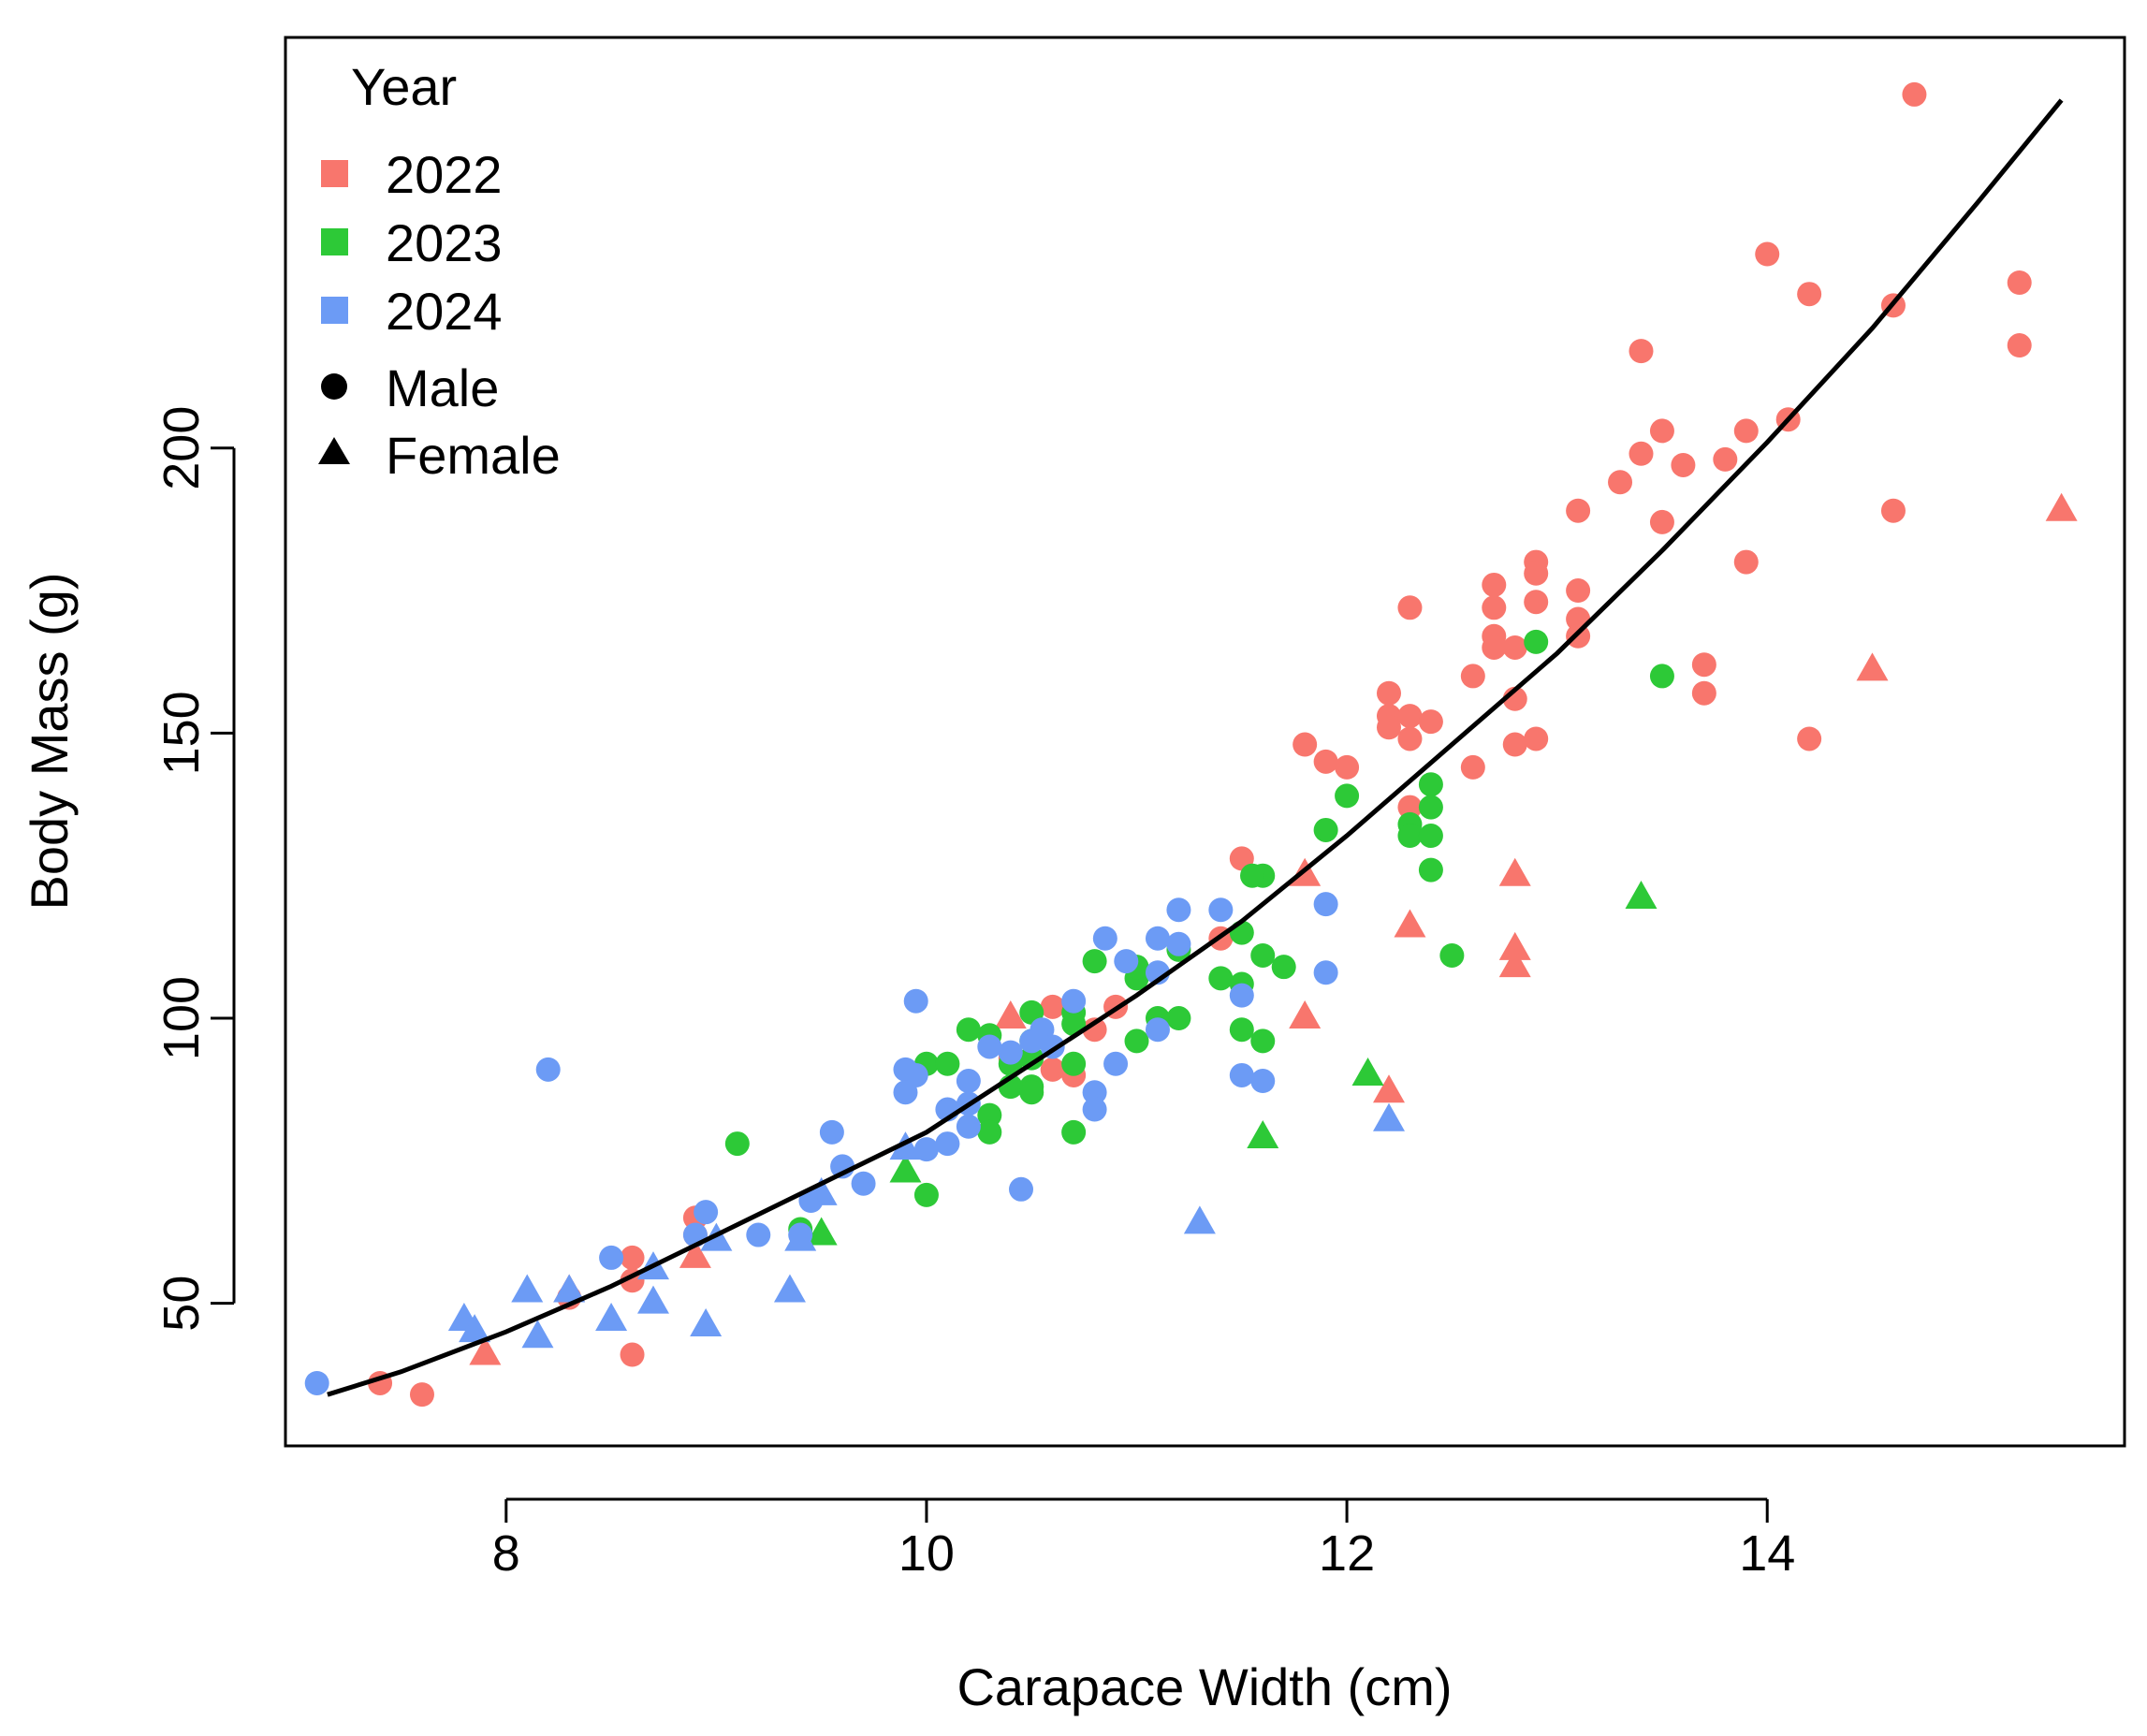 This screenshot has width=2147, height=1736. What do you see at coordinates (335, 311) in the screenshot?
I see `legend-swatch-2024` at bounding box center [335, 311].